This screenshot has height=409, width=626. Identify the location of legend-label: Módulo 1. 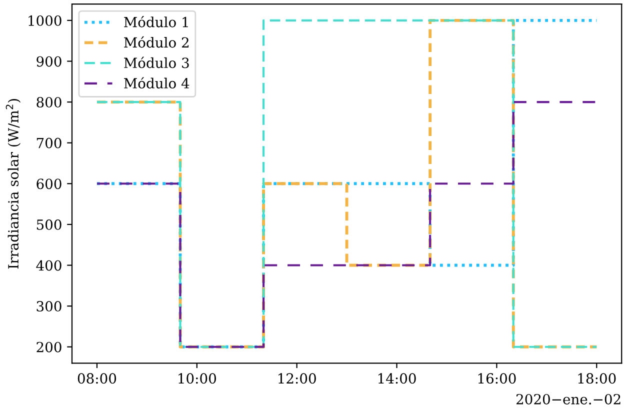
(156, 22).